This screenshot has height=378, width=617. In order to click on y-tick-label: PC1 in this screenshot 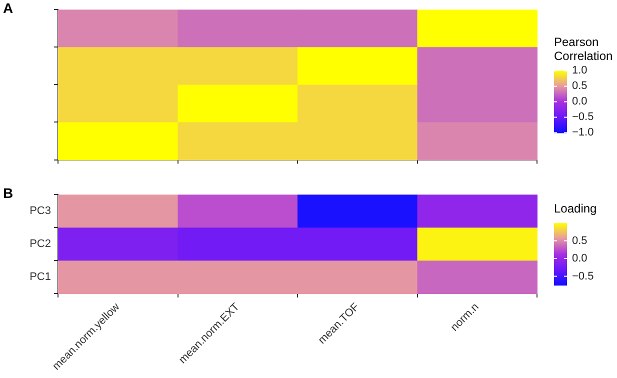, I will do `click(40, 277)`.